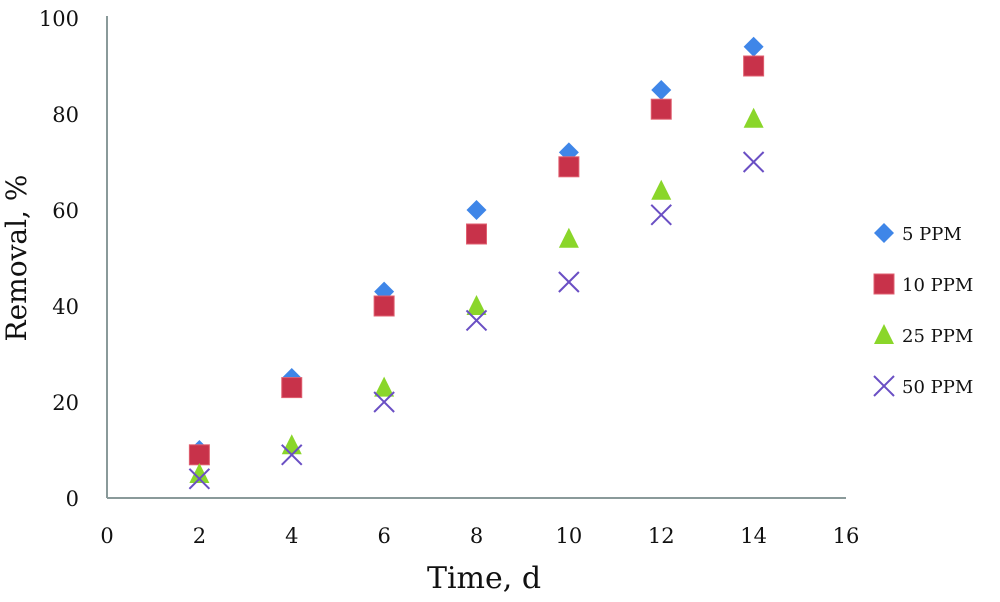  I want to click on x-tick-label: 12, so click(661, 536).